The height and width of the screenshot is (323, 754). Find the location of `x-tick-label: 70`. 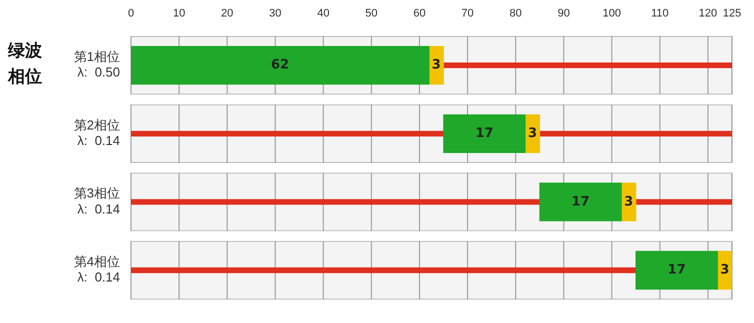

x-tick-label: 70 is located at coordinates (467, 14).